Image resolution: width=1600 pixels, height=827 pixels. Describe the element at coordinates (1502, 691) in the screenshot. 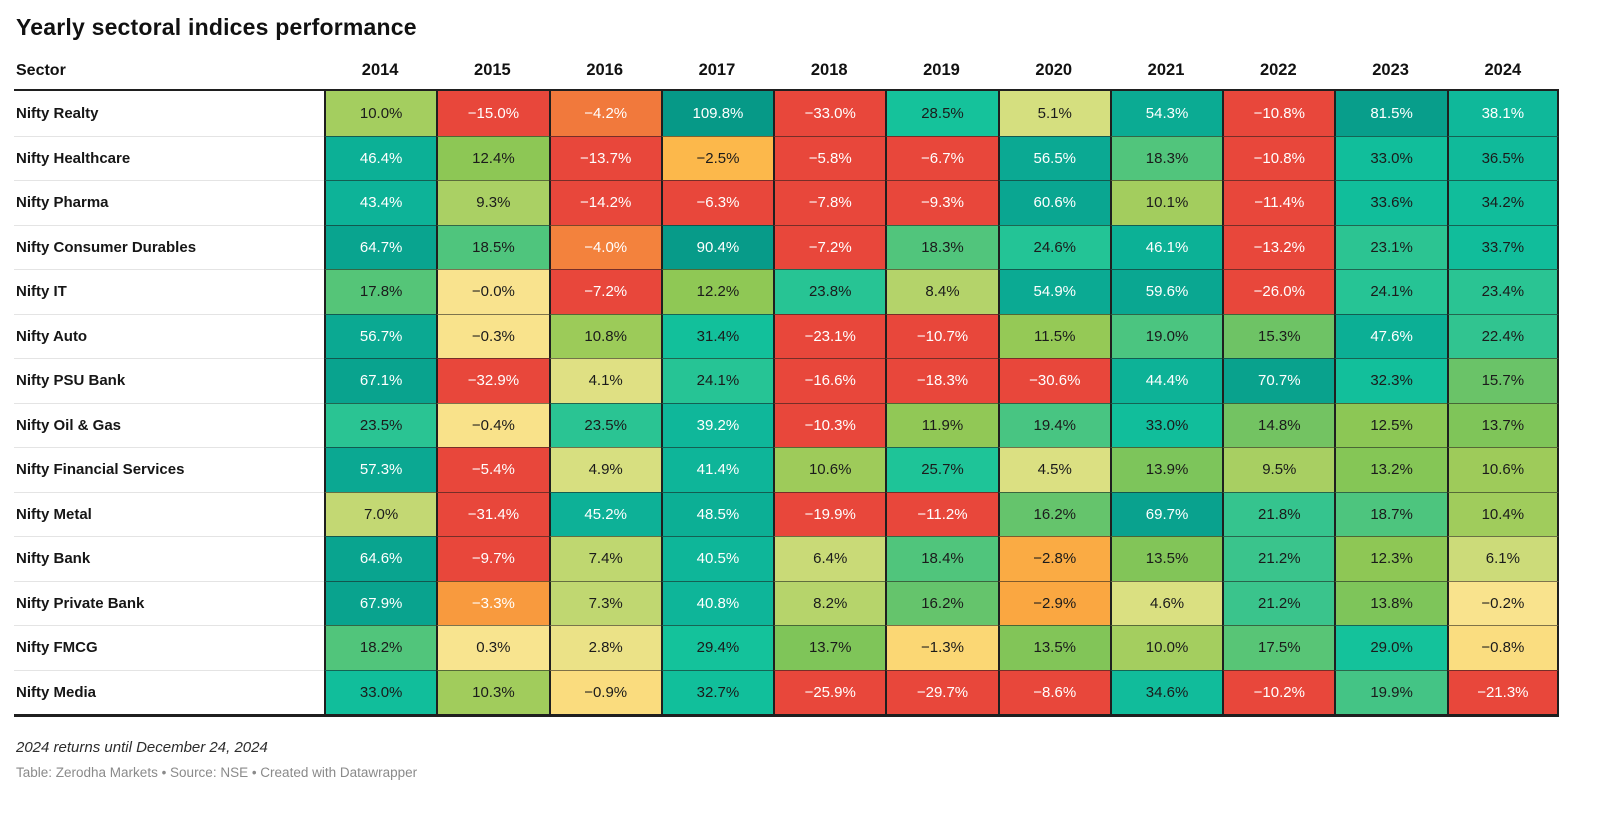

I see `heatmap-cell: −21.3%` at that location.